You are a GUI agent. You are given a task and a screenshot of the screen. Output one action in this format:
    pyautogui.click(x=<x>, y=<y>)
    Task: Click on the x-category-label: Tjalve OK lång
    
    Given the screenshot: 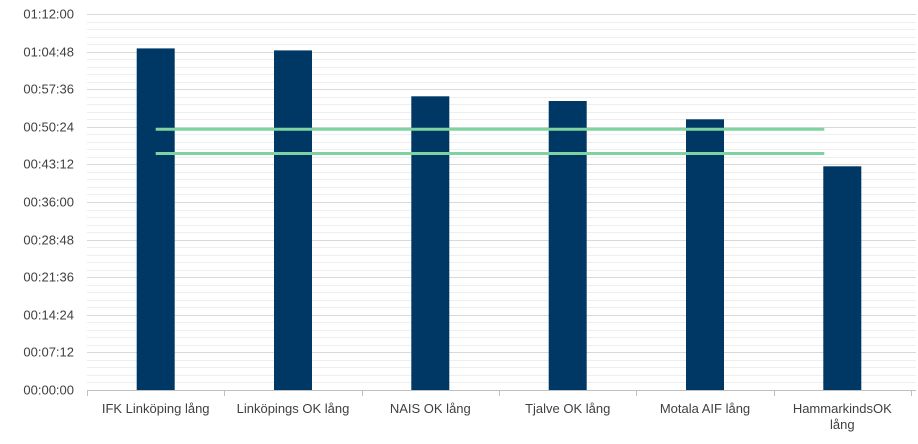 What is the action you would take?
    pyautogui.click(x=567, y=408)
    